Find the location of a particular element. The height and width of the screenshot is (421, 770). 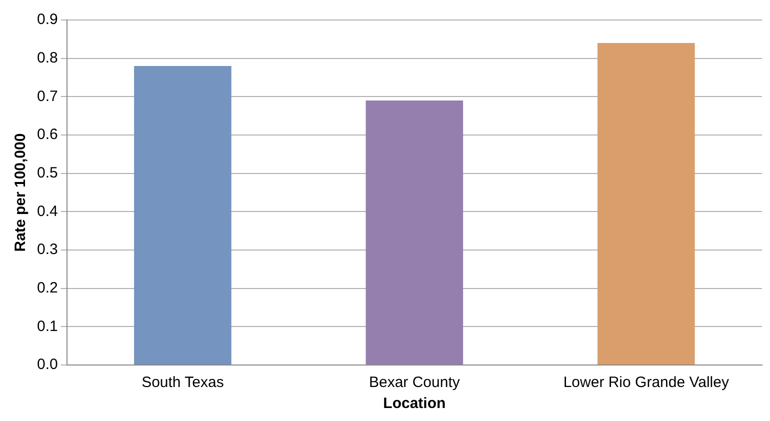

y-tick-label: 0.8 is located at coordinates (47, 57).